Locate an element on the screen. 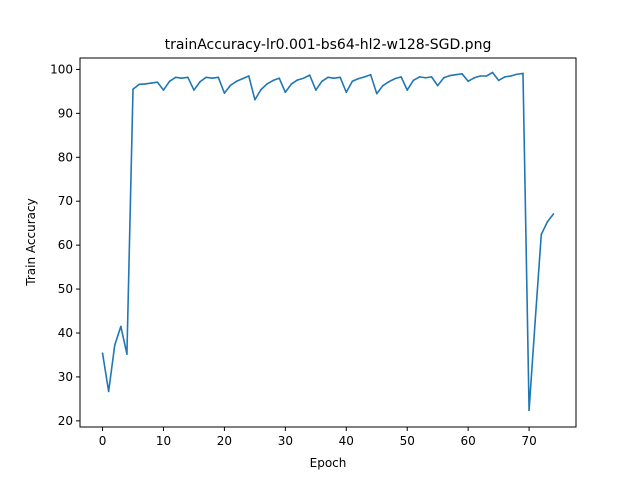  y-axis-label: Train Accuracy is located at coordinates (31, 242).